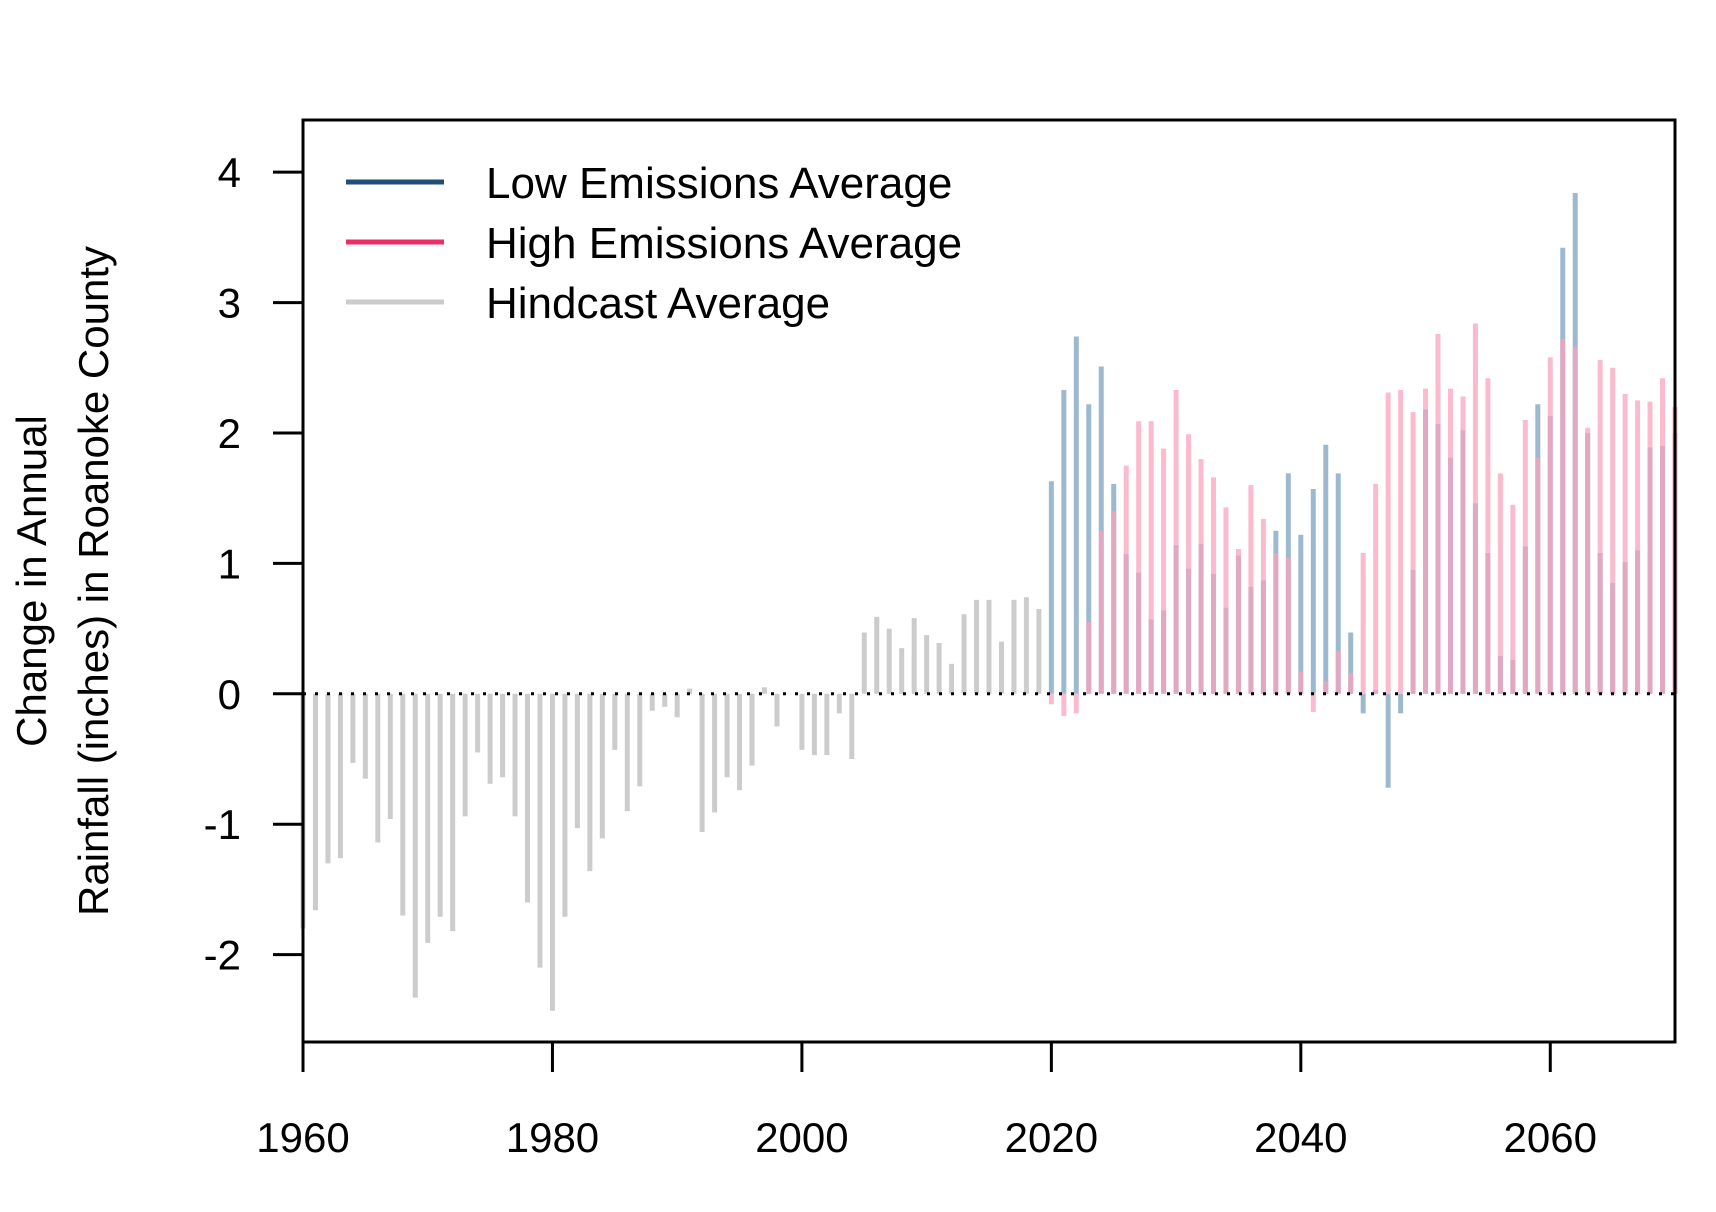 The width and height of the screenshot is (1716, 1212). Describe the element at coordinates (93, 581) in the screenshot. I see `y-axis-label-line2: Rainfall (inches) in Roanoke County` at that location.